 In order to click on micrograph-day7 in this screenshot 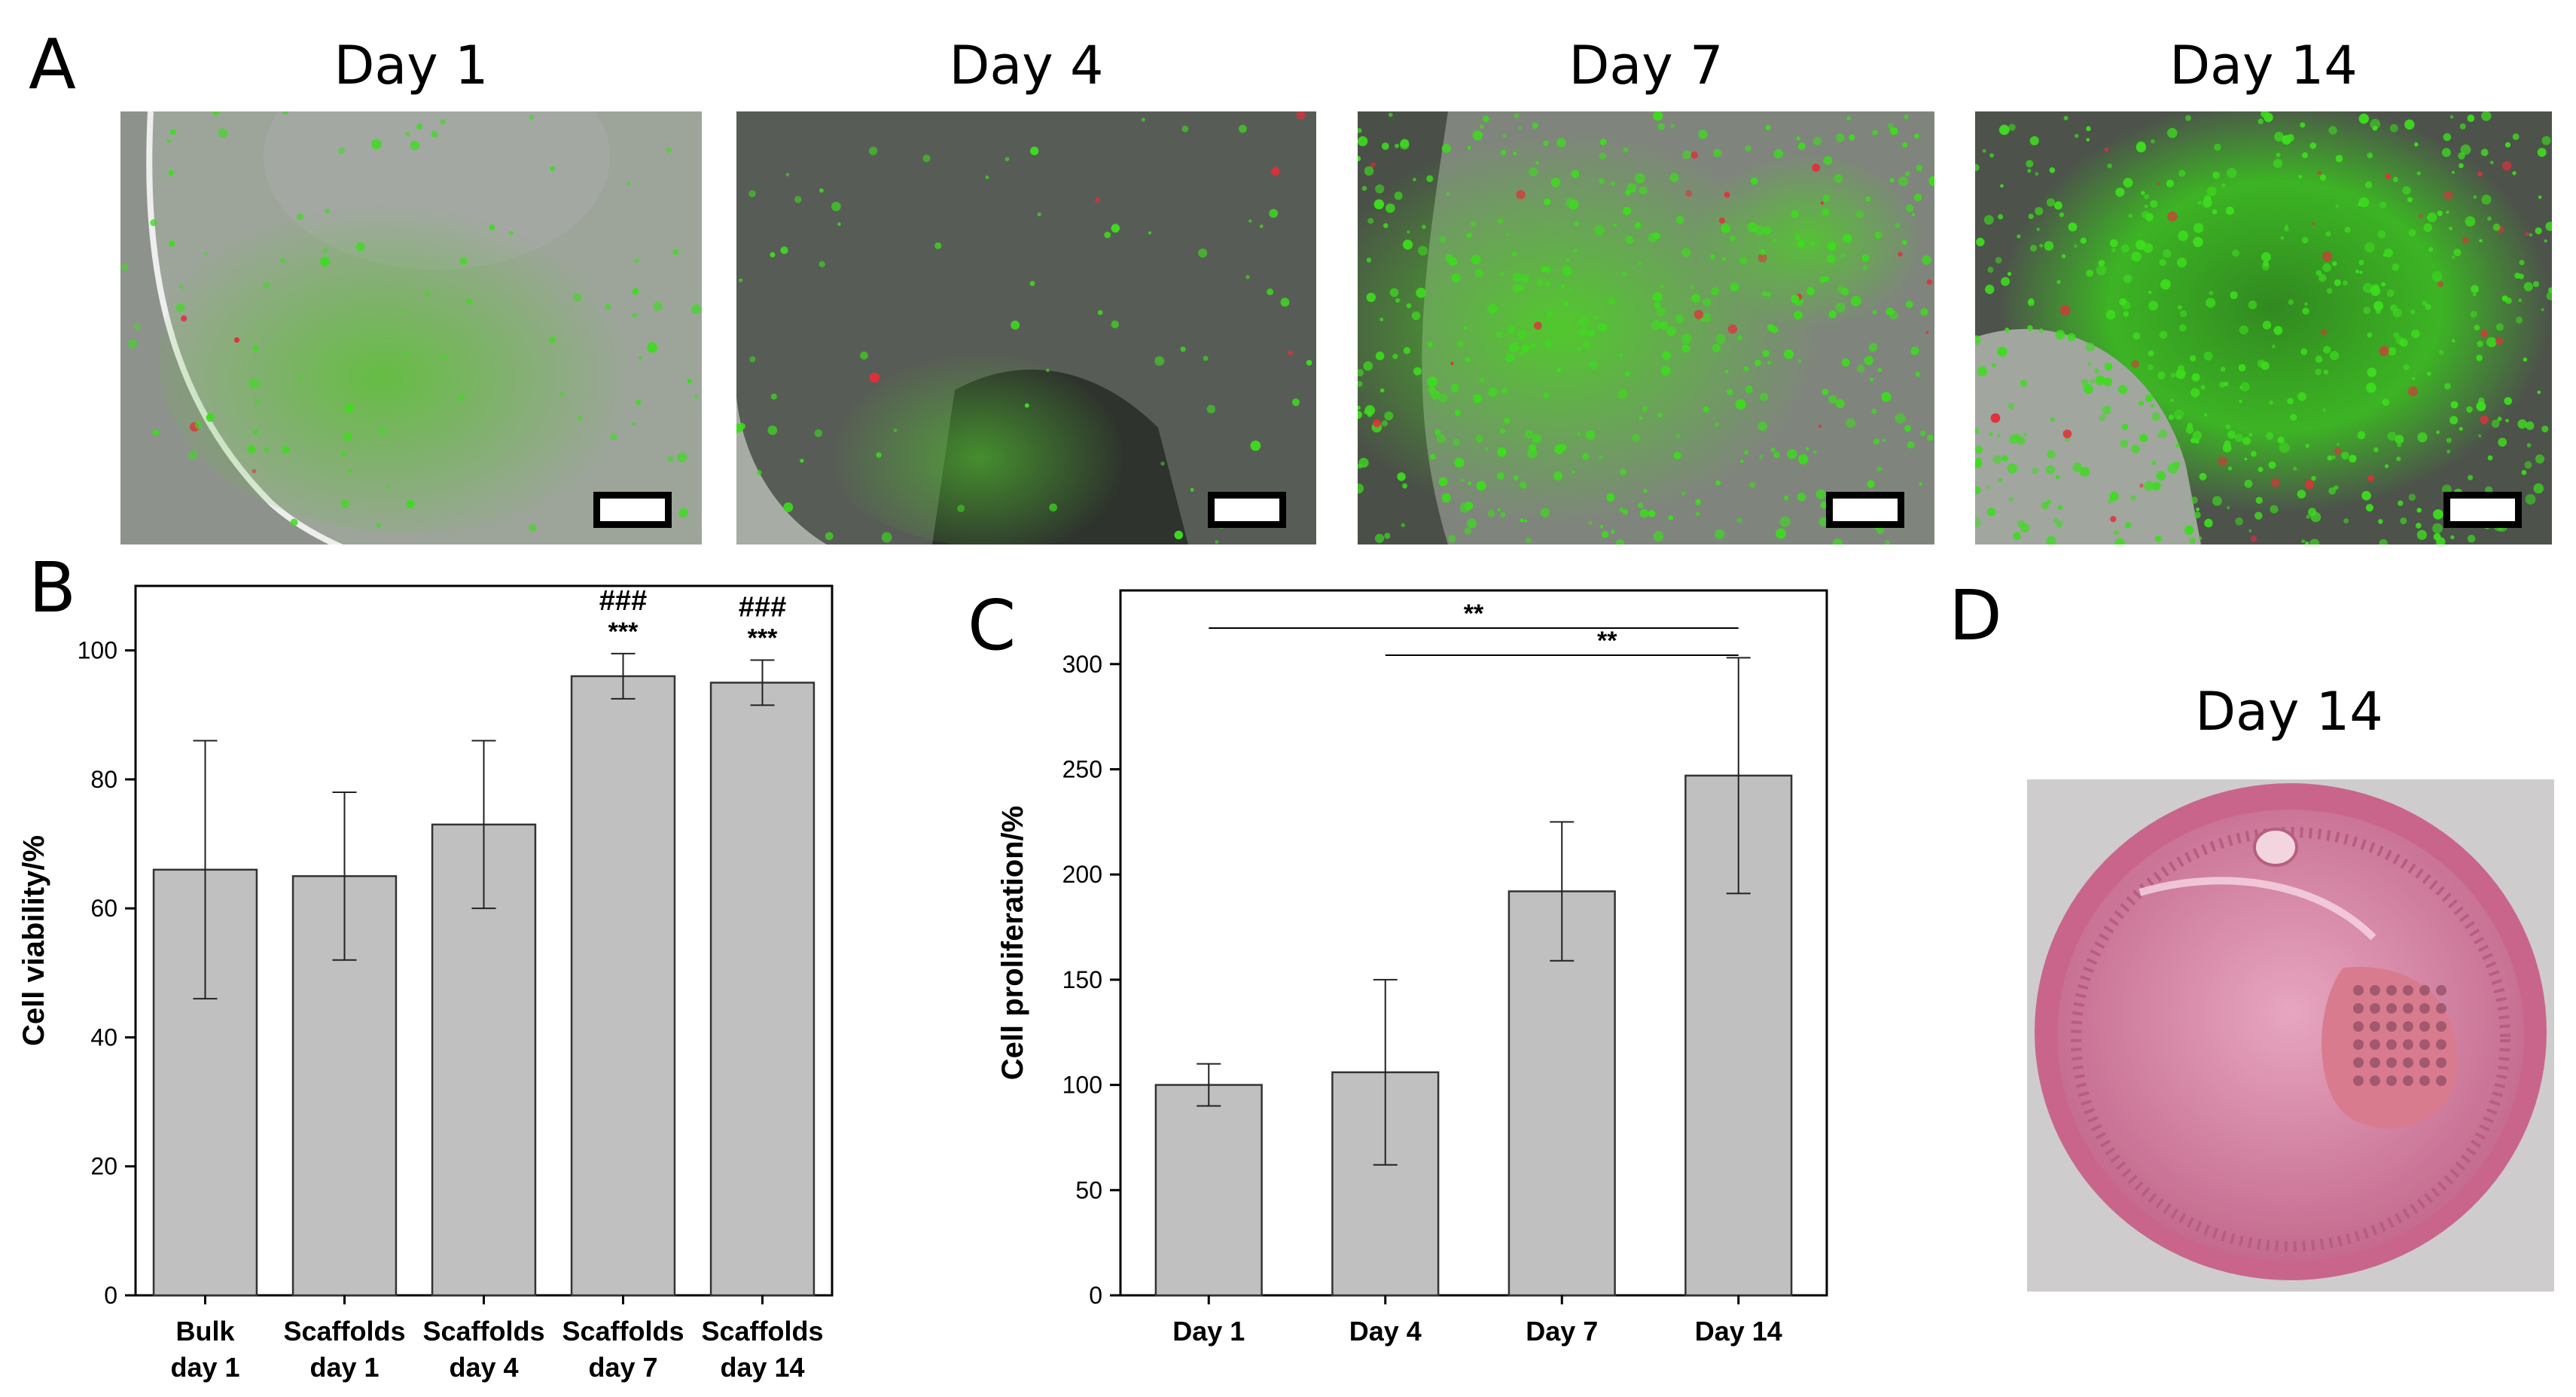, I will do `click(1646, 327)`.